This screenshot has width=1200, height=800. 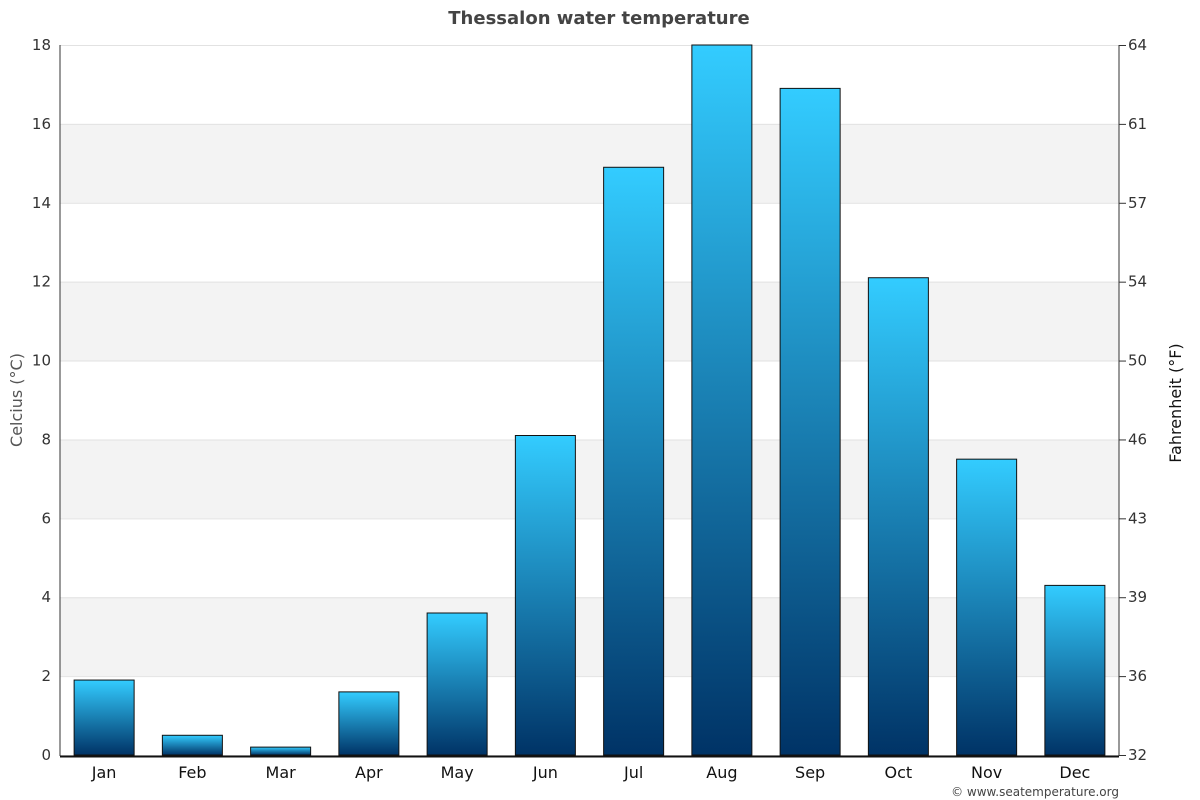 I want to click on y-ticks-left: 0 2 4 6 8 10 12 14 16 18, so click(x=41, y=400).